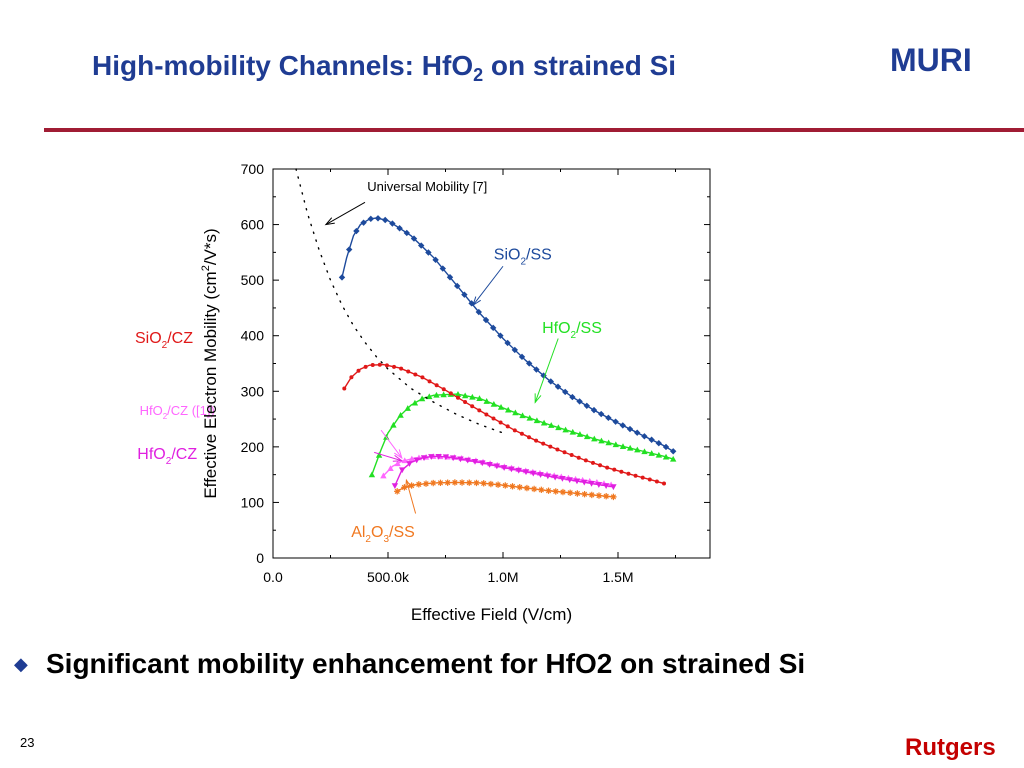 This screenshot has width=1024, height=768. What do you see at coordinates (556, 328) in the screenshot?
I see `label-hfo2-ss-text-part: HfO` at bounding box center [556, 328].